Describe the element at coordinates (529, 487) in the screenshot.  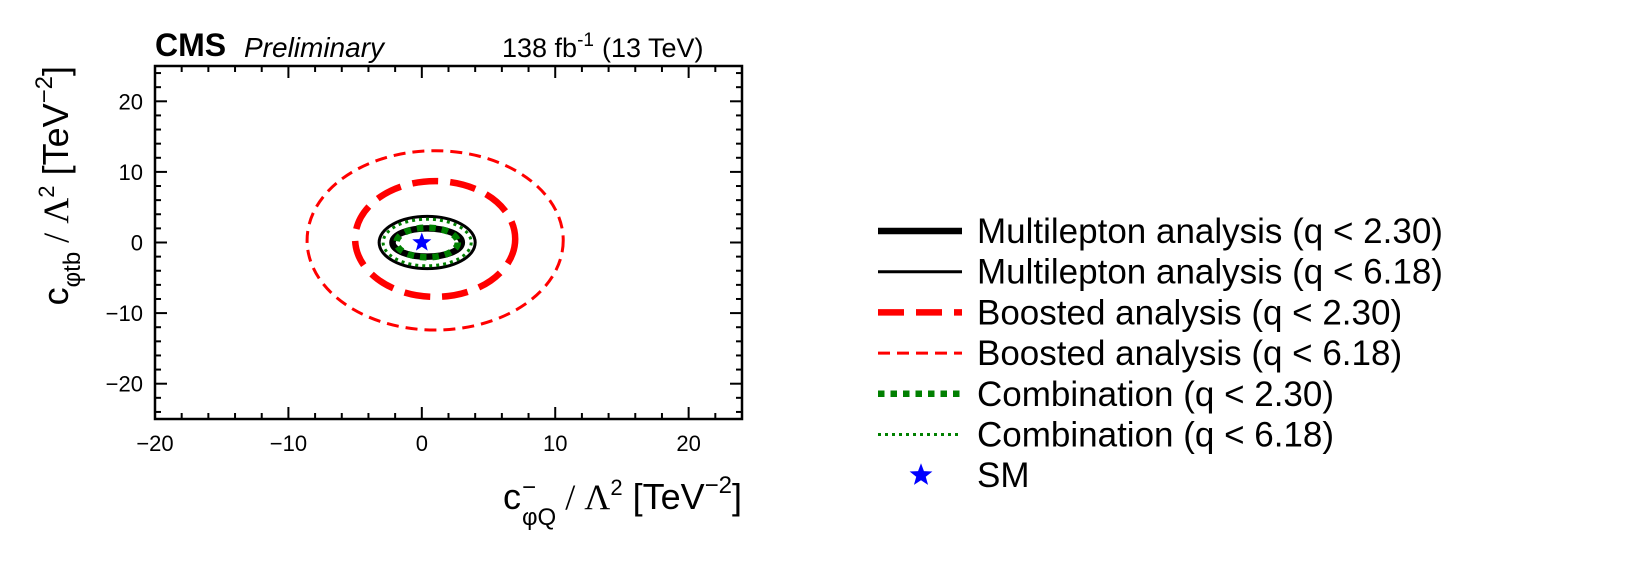
I see `x-axis-superscript: −` at that location.